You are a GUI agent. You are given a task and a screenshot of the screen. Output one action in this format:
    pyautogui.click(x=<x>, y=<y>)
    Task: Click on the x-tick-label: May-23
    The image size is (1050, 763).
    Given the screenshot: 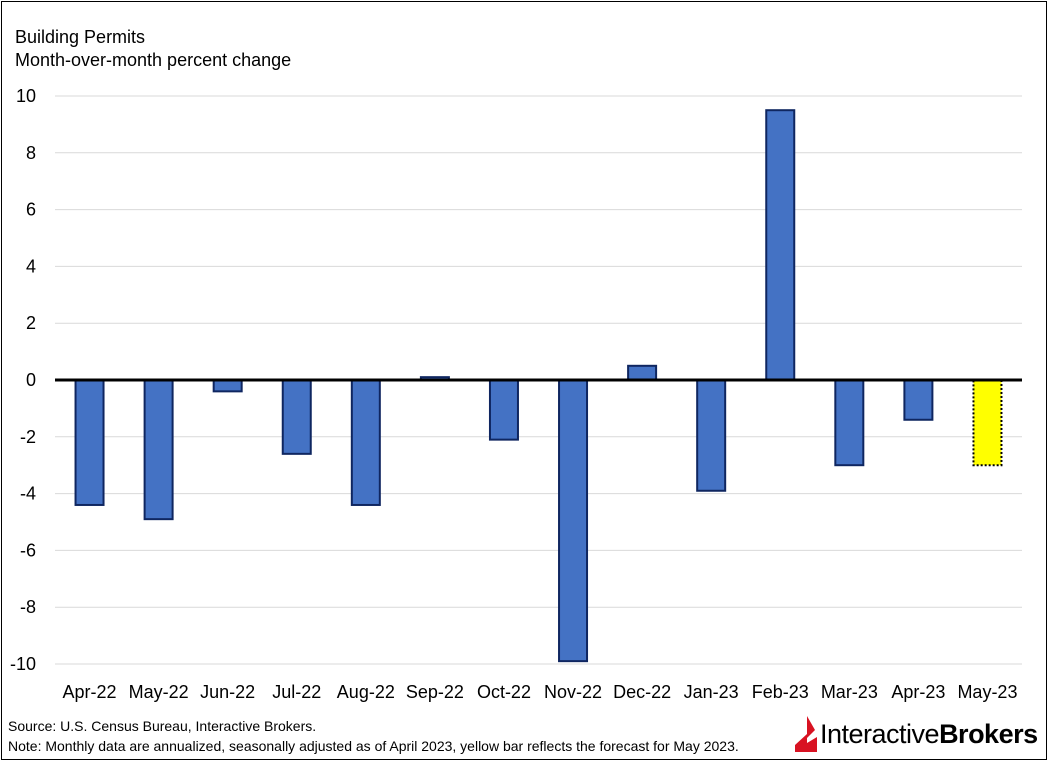 What is the action you would take?
    pyautogui.click(x=987, y=692)
    